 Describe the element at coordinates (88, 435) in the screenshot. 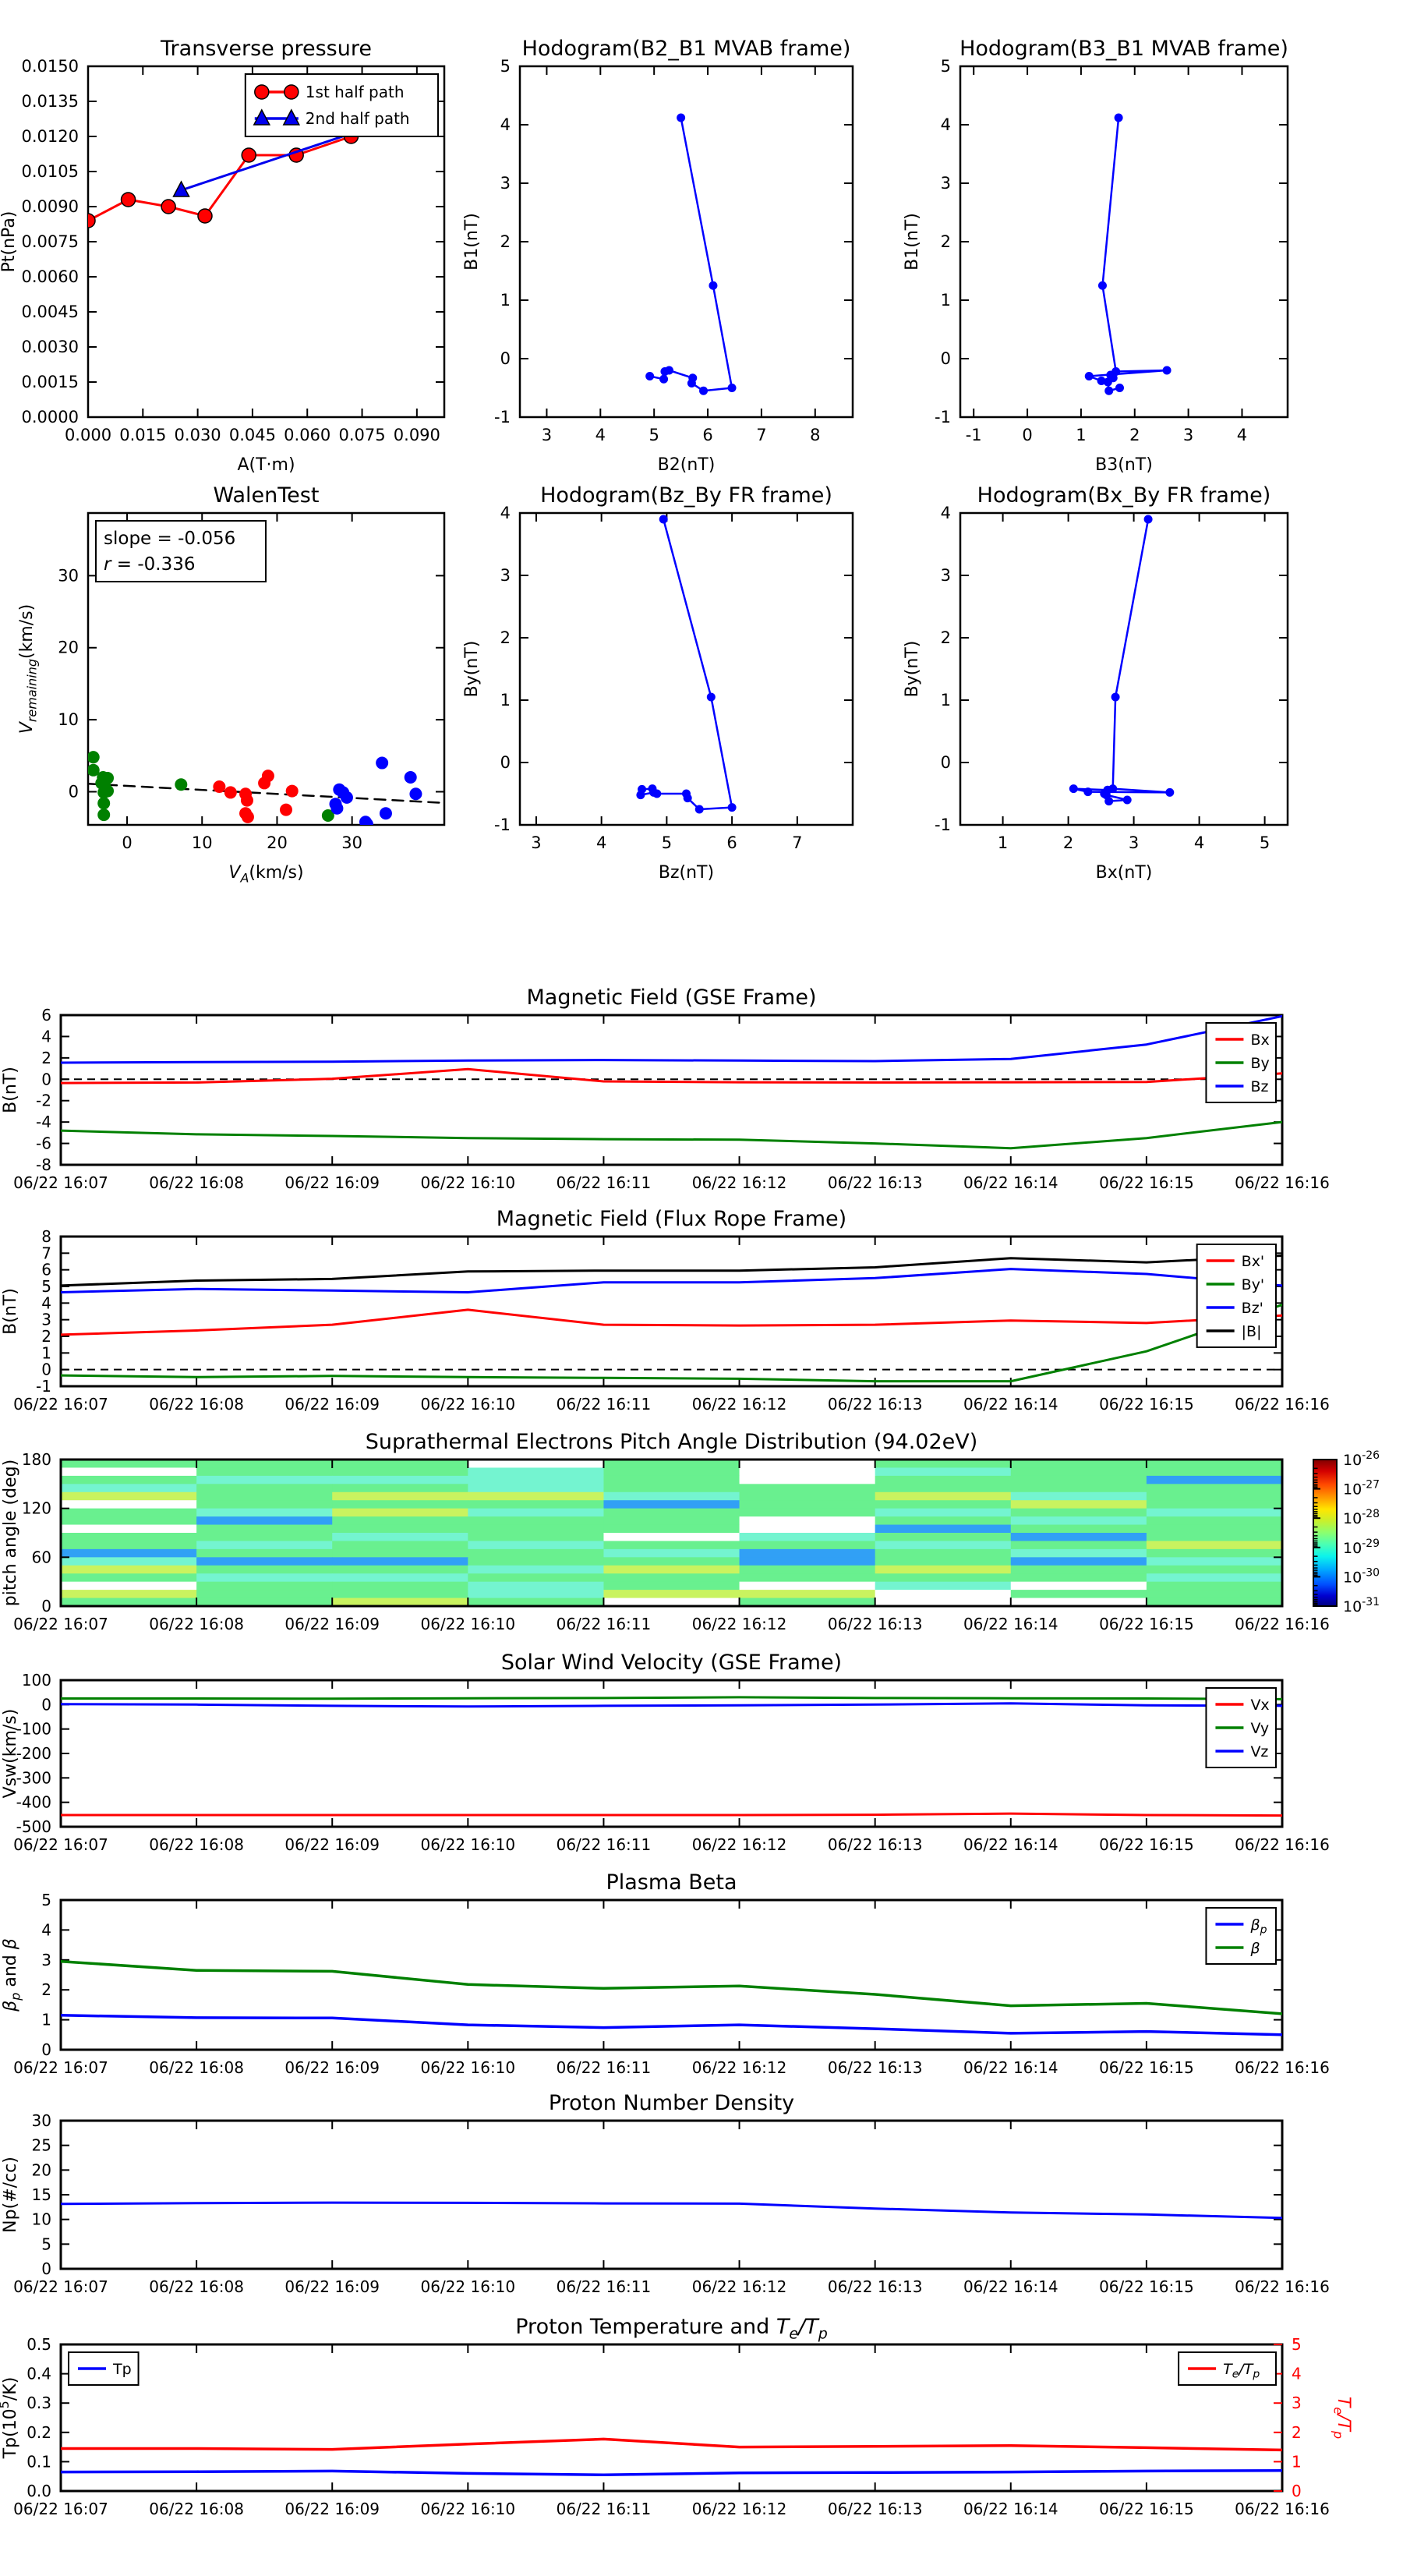

I see `svg-text: 0.000` at that location.